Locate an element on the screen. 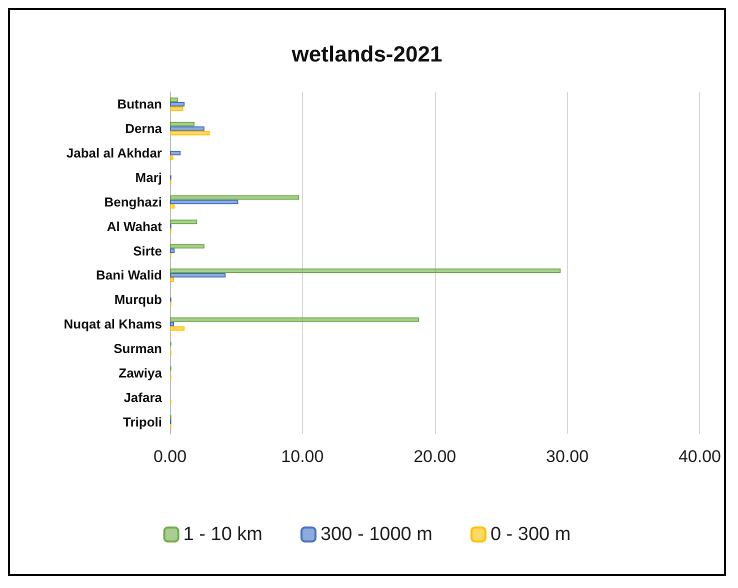 The width and height of the screenshot is (738, 588). legend-label: 1 - 10 km is located at coordinates (222, 534).